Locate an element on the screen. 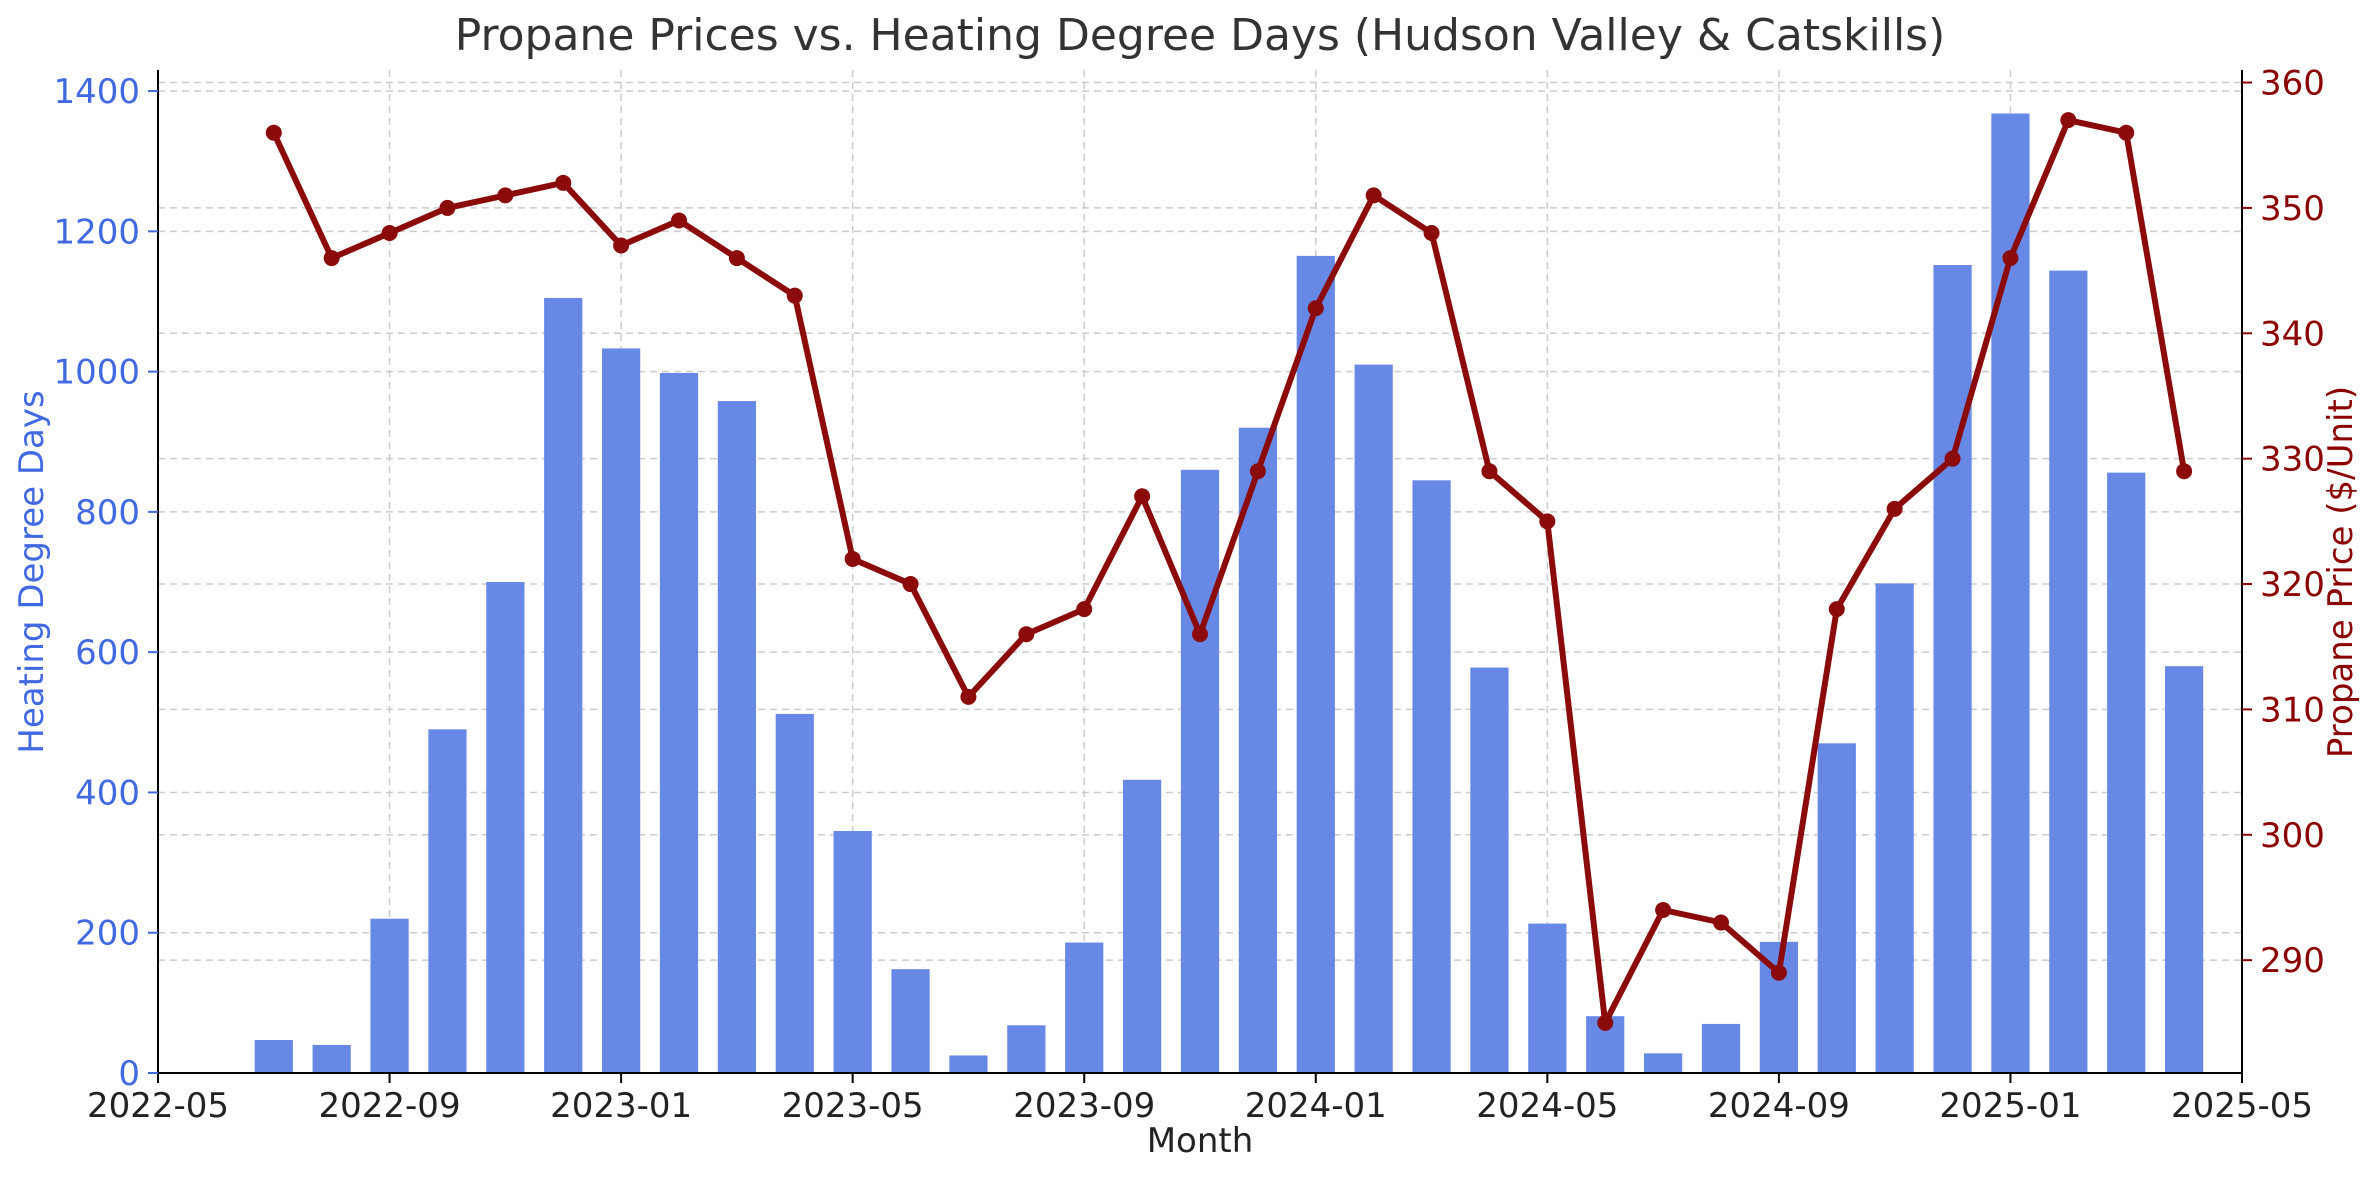  right-y-tick-label: 290 is located at coordinates (2292, 961).